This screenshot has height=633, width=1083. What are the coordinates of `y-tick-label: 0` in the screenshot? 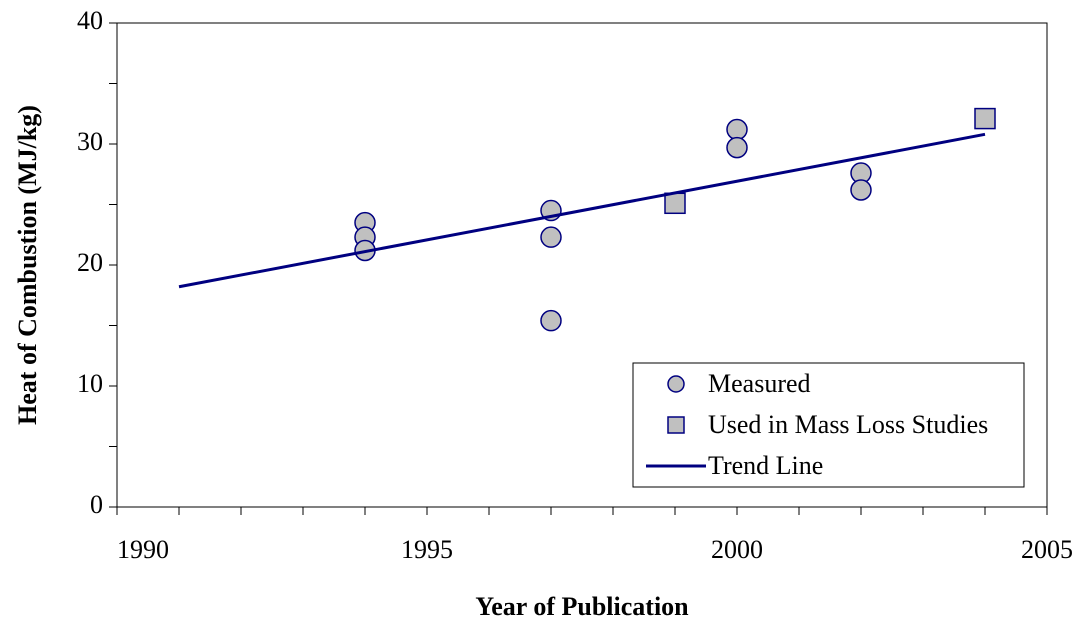 It's located at (96, 504).